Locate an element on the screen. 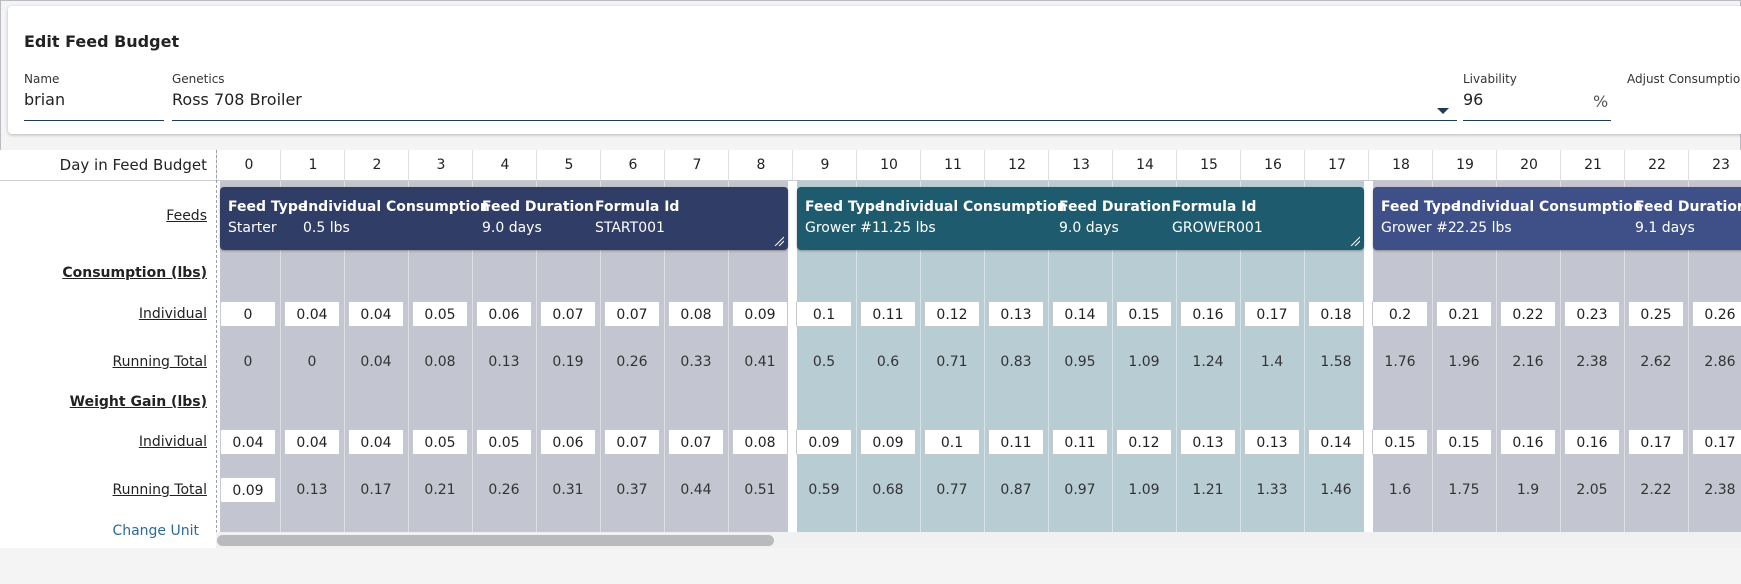  livability-input: 96 is located at coordinates (1473, 99).